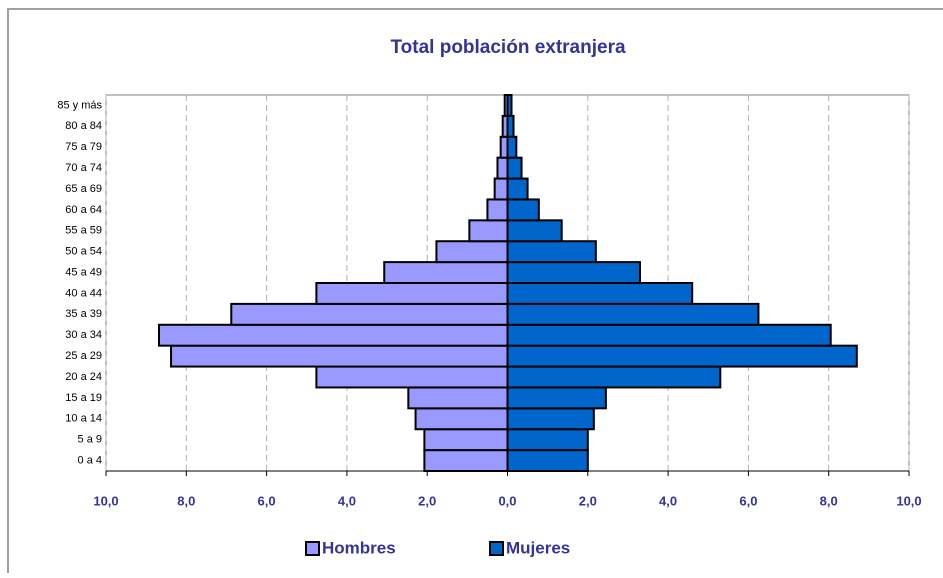  Describe the element at coordinates (83, 168) in the screenshot. I see `y-tick-label: 70 a 74` at that location.